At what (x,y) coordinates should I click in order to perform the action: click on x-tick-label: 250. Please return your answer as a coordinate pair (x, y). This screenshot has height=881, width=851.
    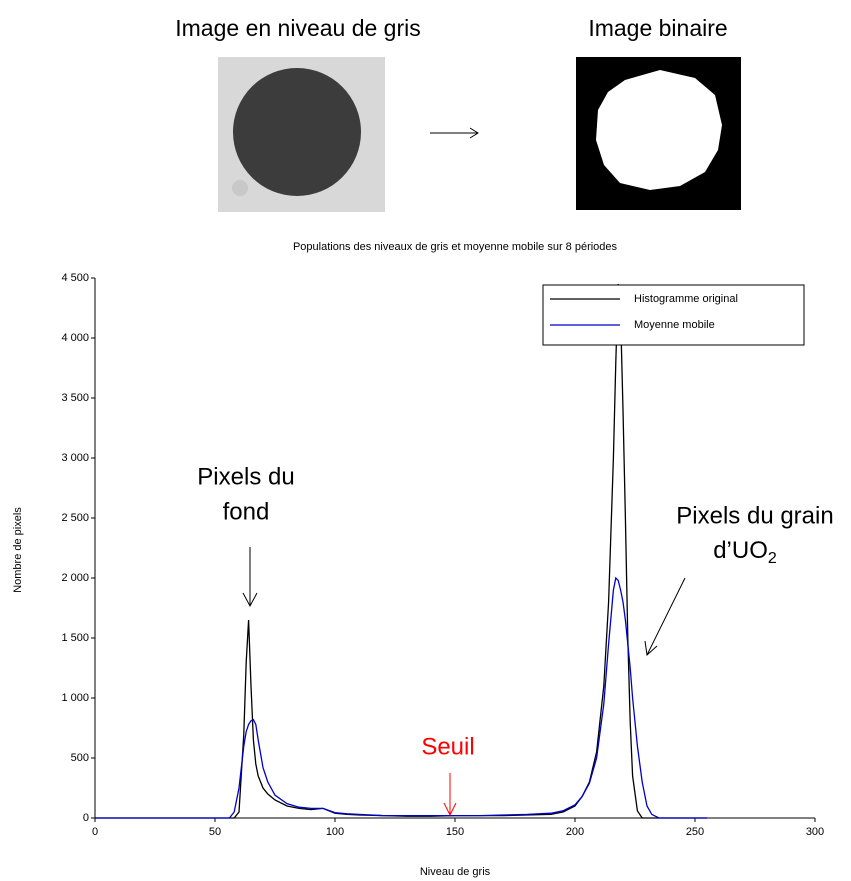
    Looking at the image, I should click on (695, 832).